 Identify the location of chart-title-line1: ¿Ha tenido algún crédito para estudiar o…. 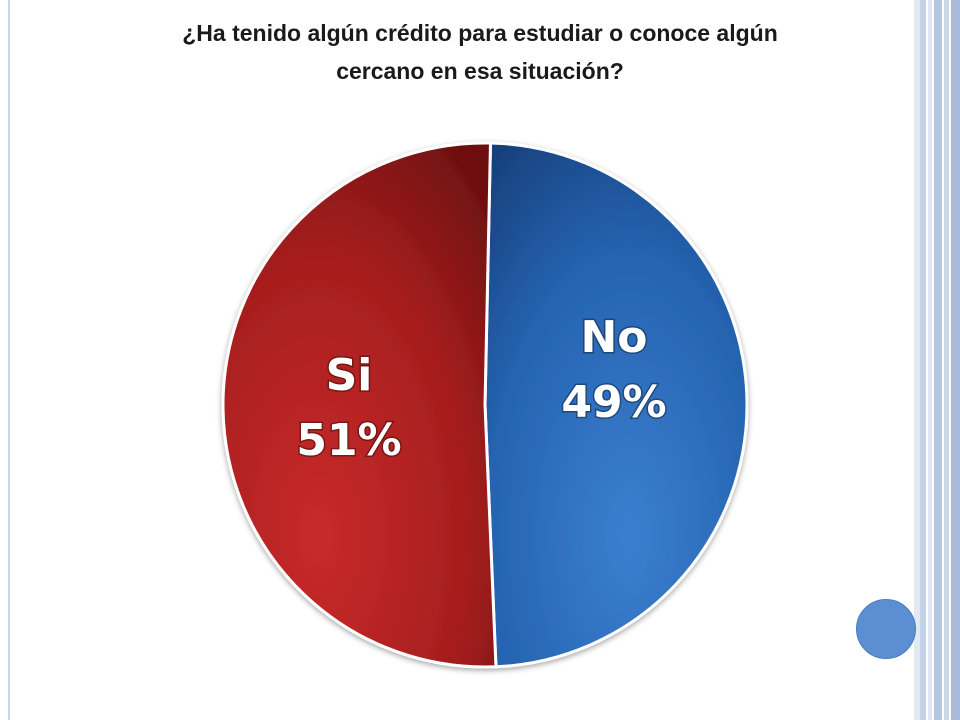
(480, 33).